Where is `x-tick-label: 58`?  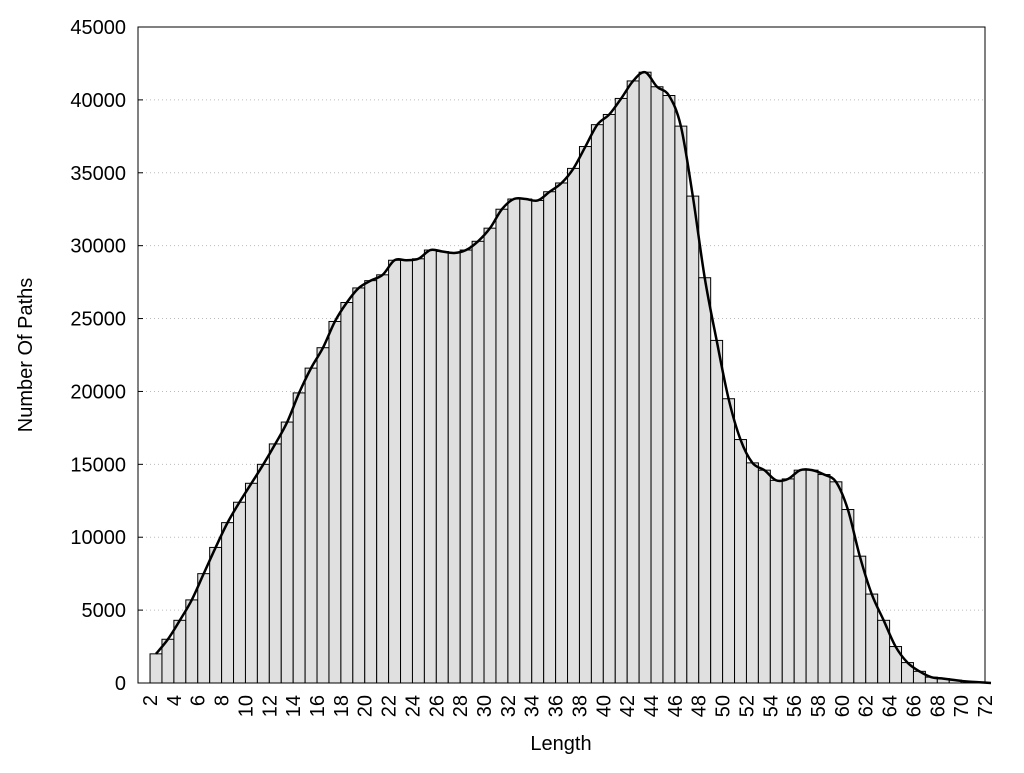 x-tick-label: 58 is located at coordinates (819, 706).